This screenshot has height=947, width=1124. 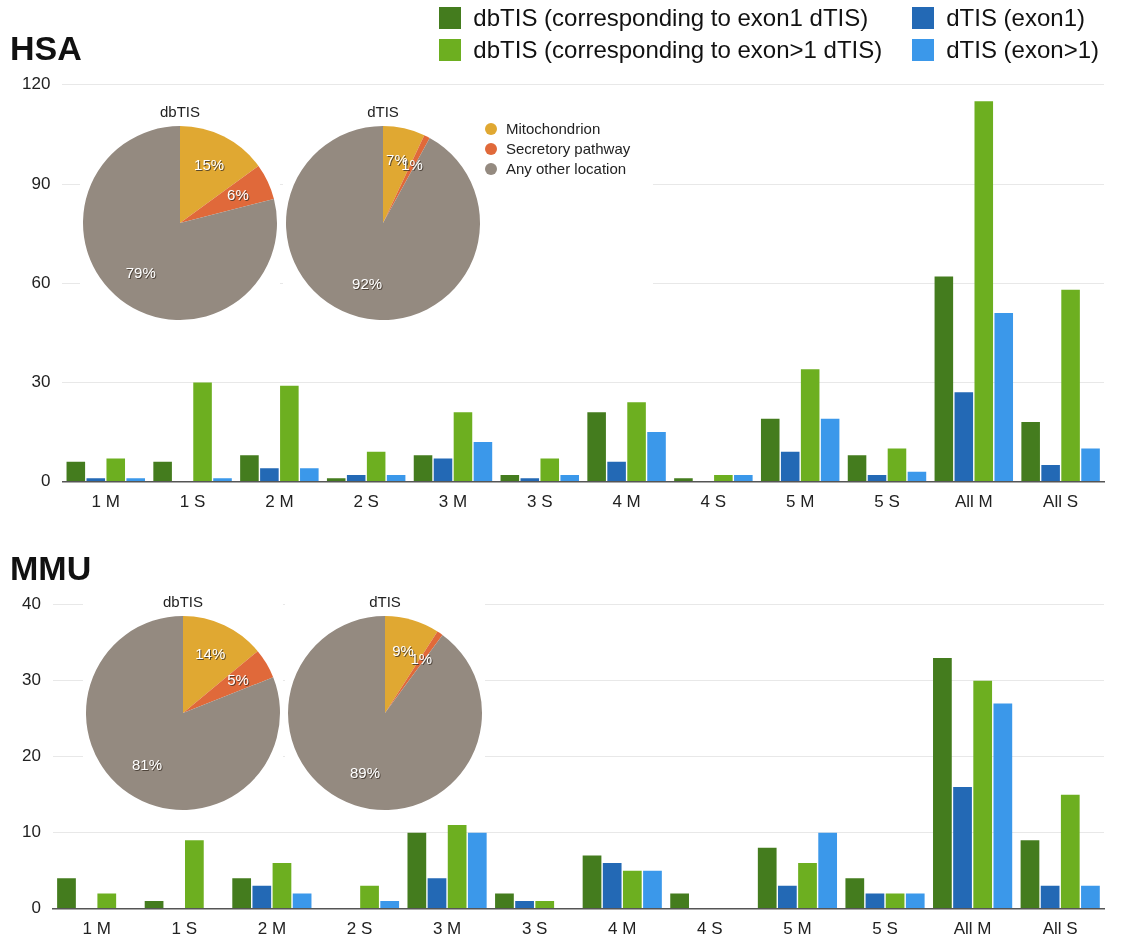 I want to click on data-label: 14%, so click(x=210, y=654).